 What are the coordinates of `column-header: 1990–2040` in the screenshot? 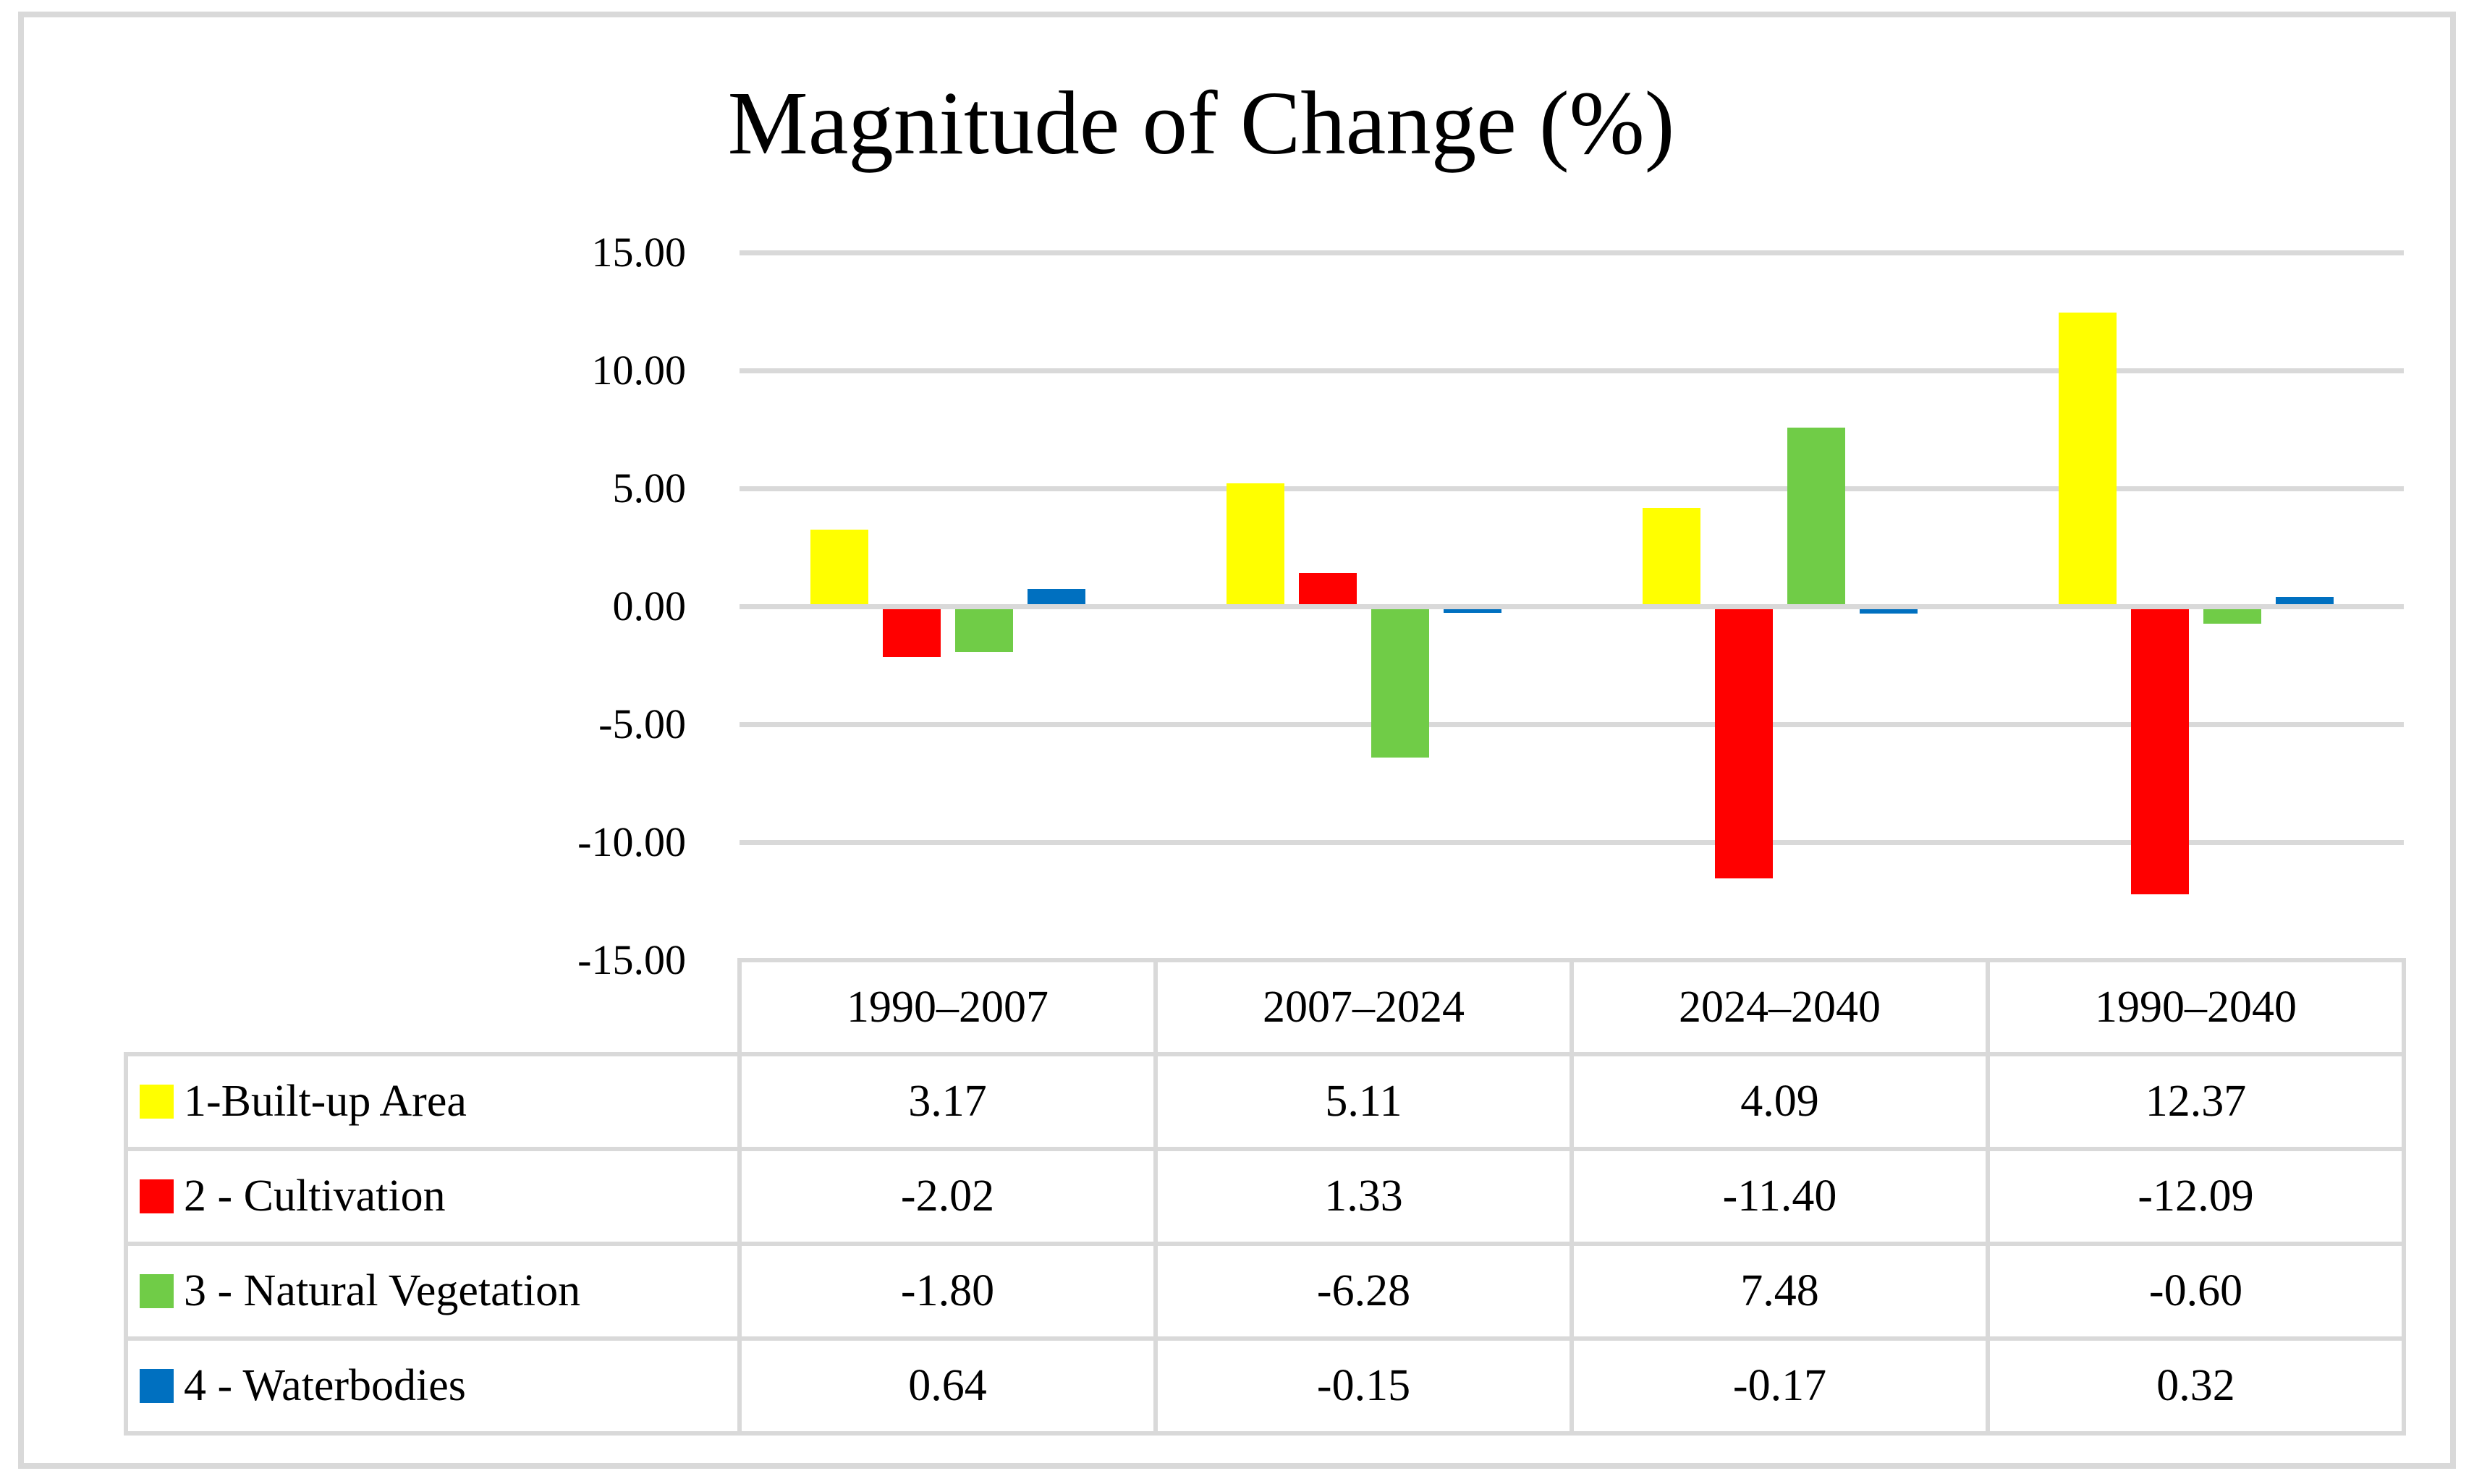 It's located at (2196, 1007).